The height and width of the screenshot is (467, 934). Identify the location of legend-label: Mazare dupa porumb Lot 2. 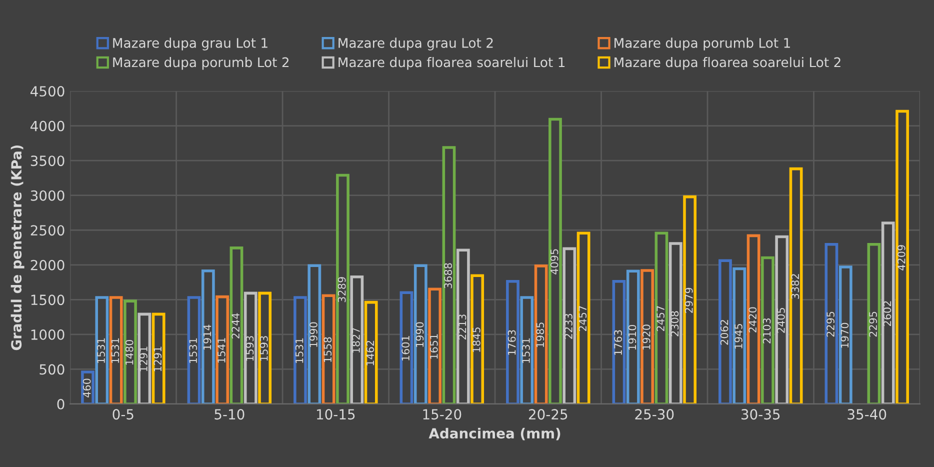
(200, 63).